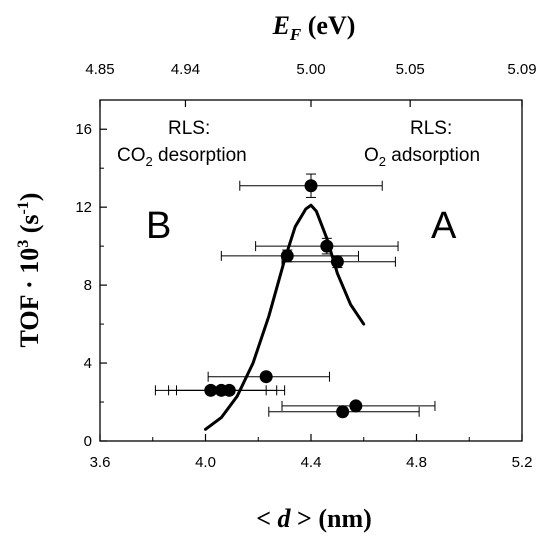  I want to click on rls-right-title: RLS:, so click(431, 128).